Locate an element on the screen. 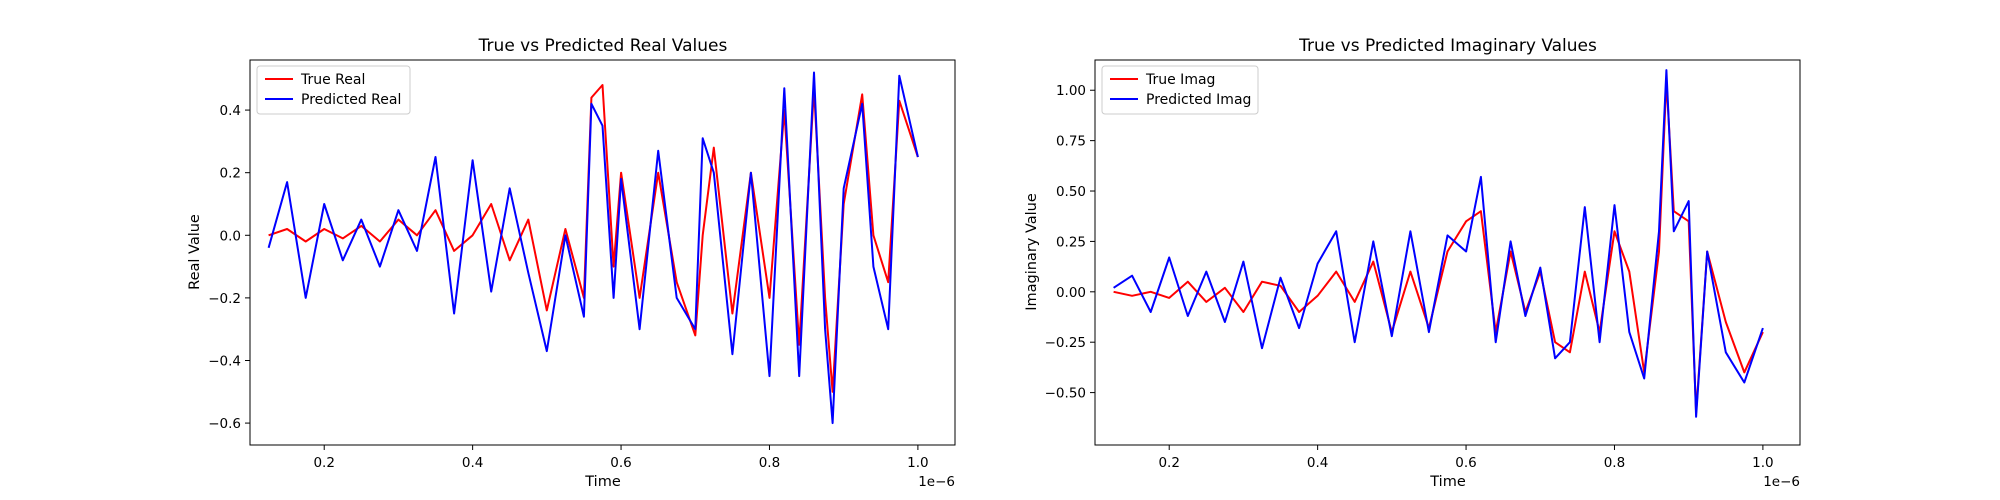 The width and height of the screenshot is (2000, 500). legend-label-predicted-real: Predicted Real is located at coordinates (351, 100).